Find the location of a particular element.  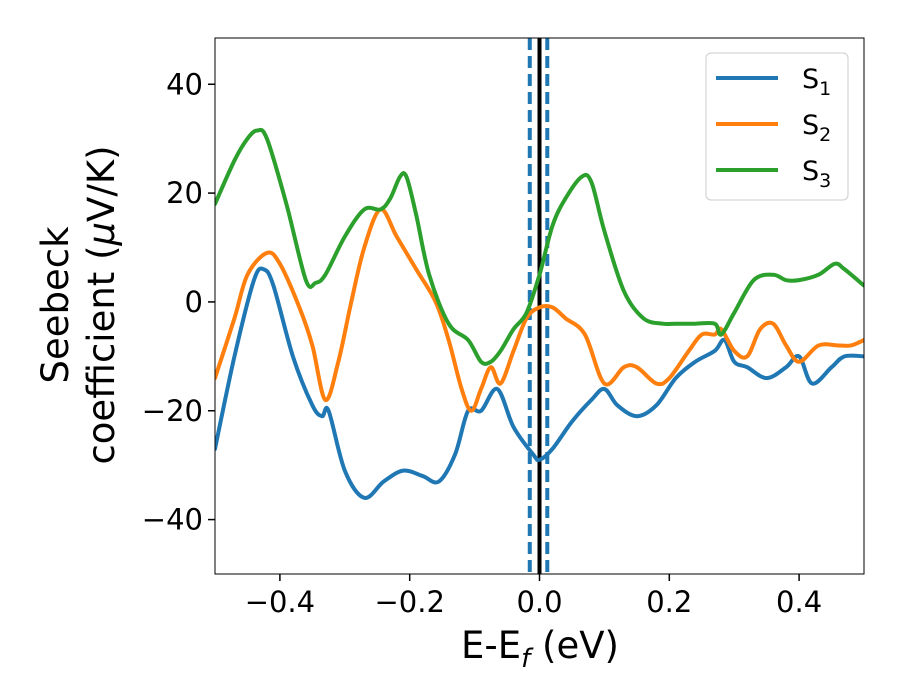

x-tick-label: −0.2 is located at coordinates (409, 602).